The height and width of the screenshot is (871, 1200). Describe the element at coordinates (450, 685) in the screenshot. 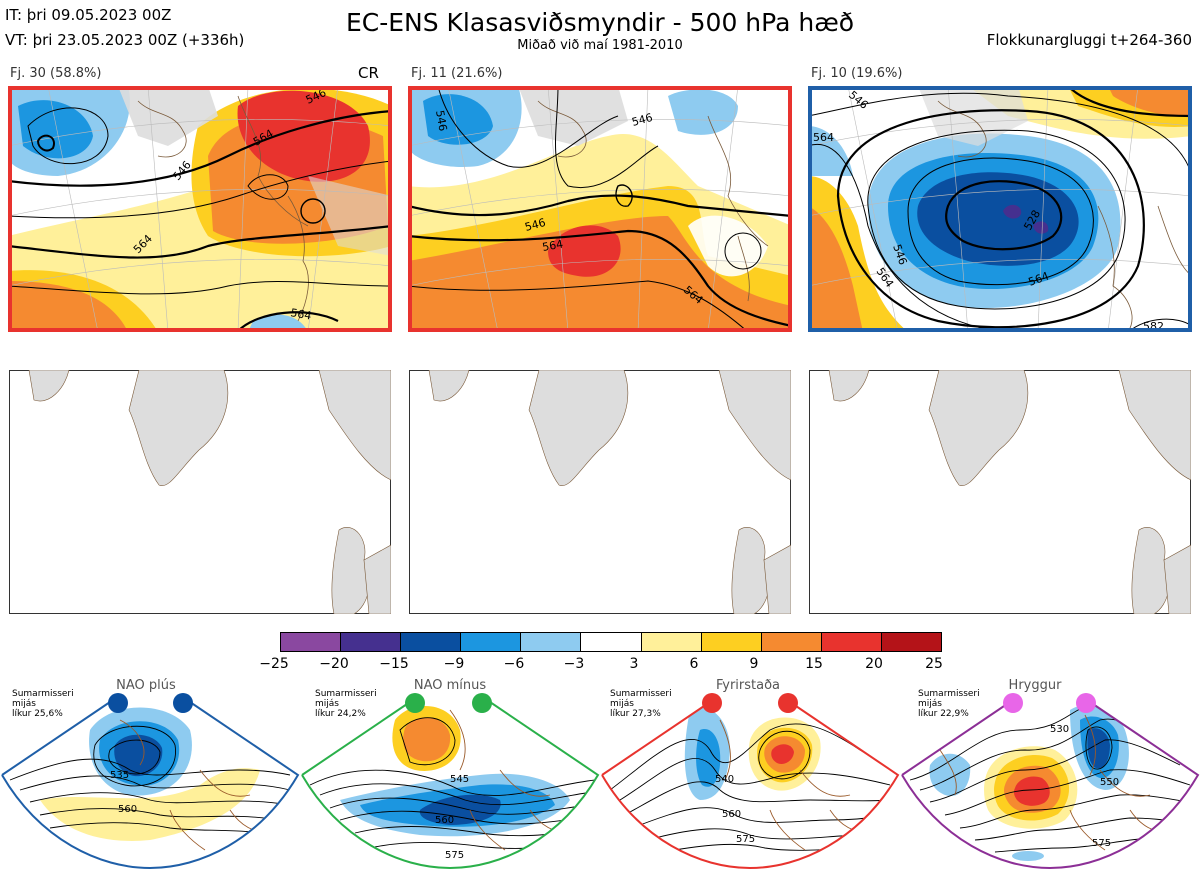

I see `regime-2-name: NAO mínus` at that location.